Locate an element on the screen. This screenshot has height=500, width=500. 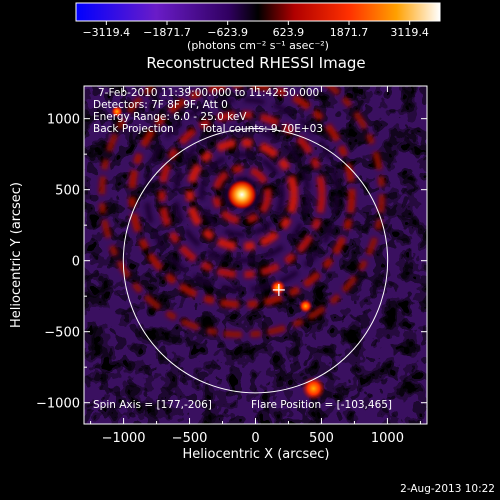
flare-position-marker is located at coordinates (278, 289).